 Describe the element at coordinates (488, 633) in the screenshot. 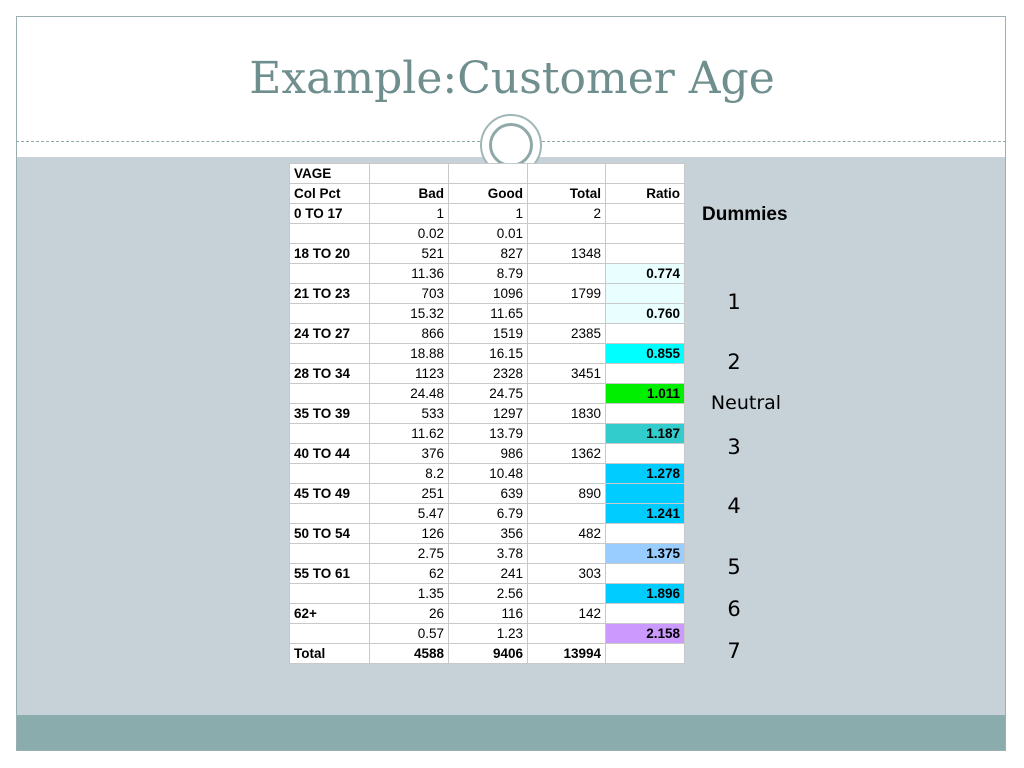

I see `good-cell: 1.23` at that location.